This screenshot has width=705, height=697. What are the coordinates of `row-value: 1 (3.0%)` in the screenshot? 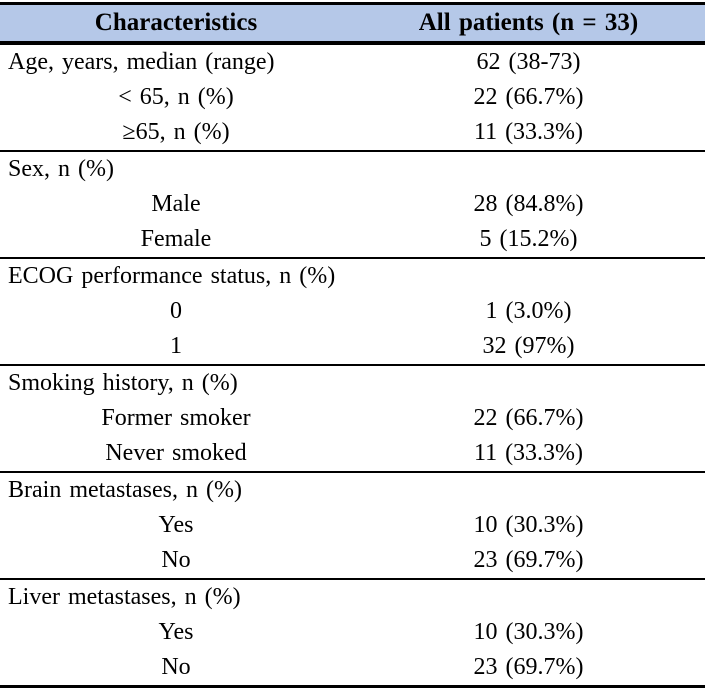 It's located at (528, 311).